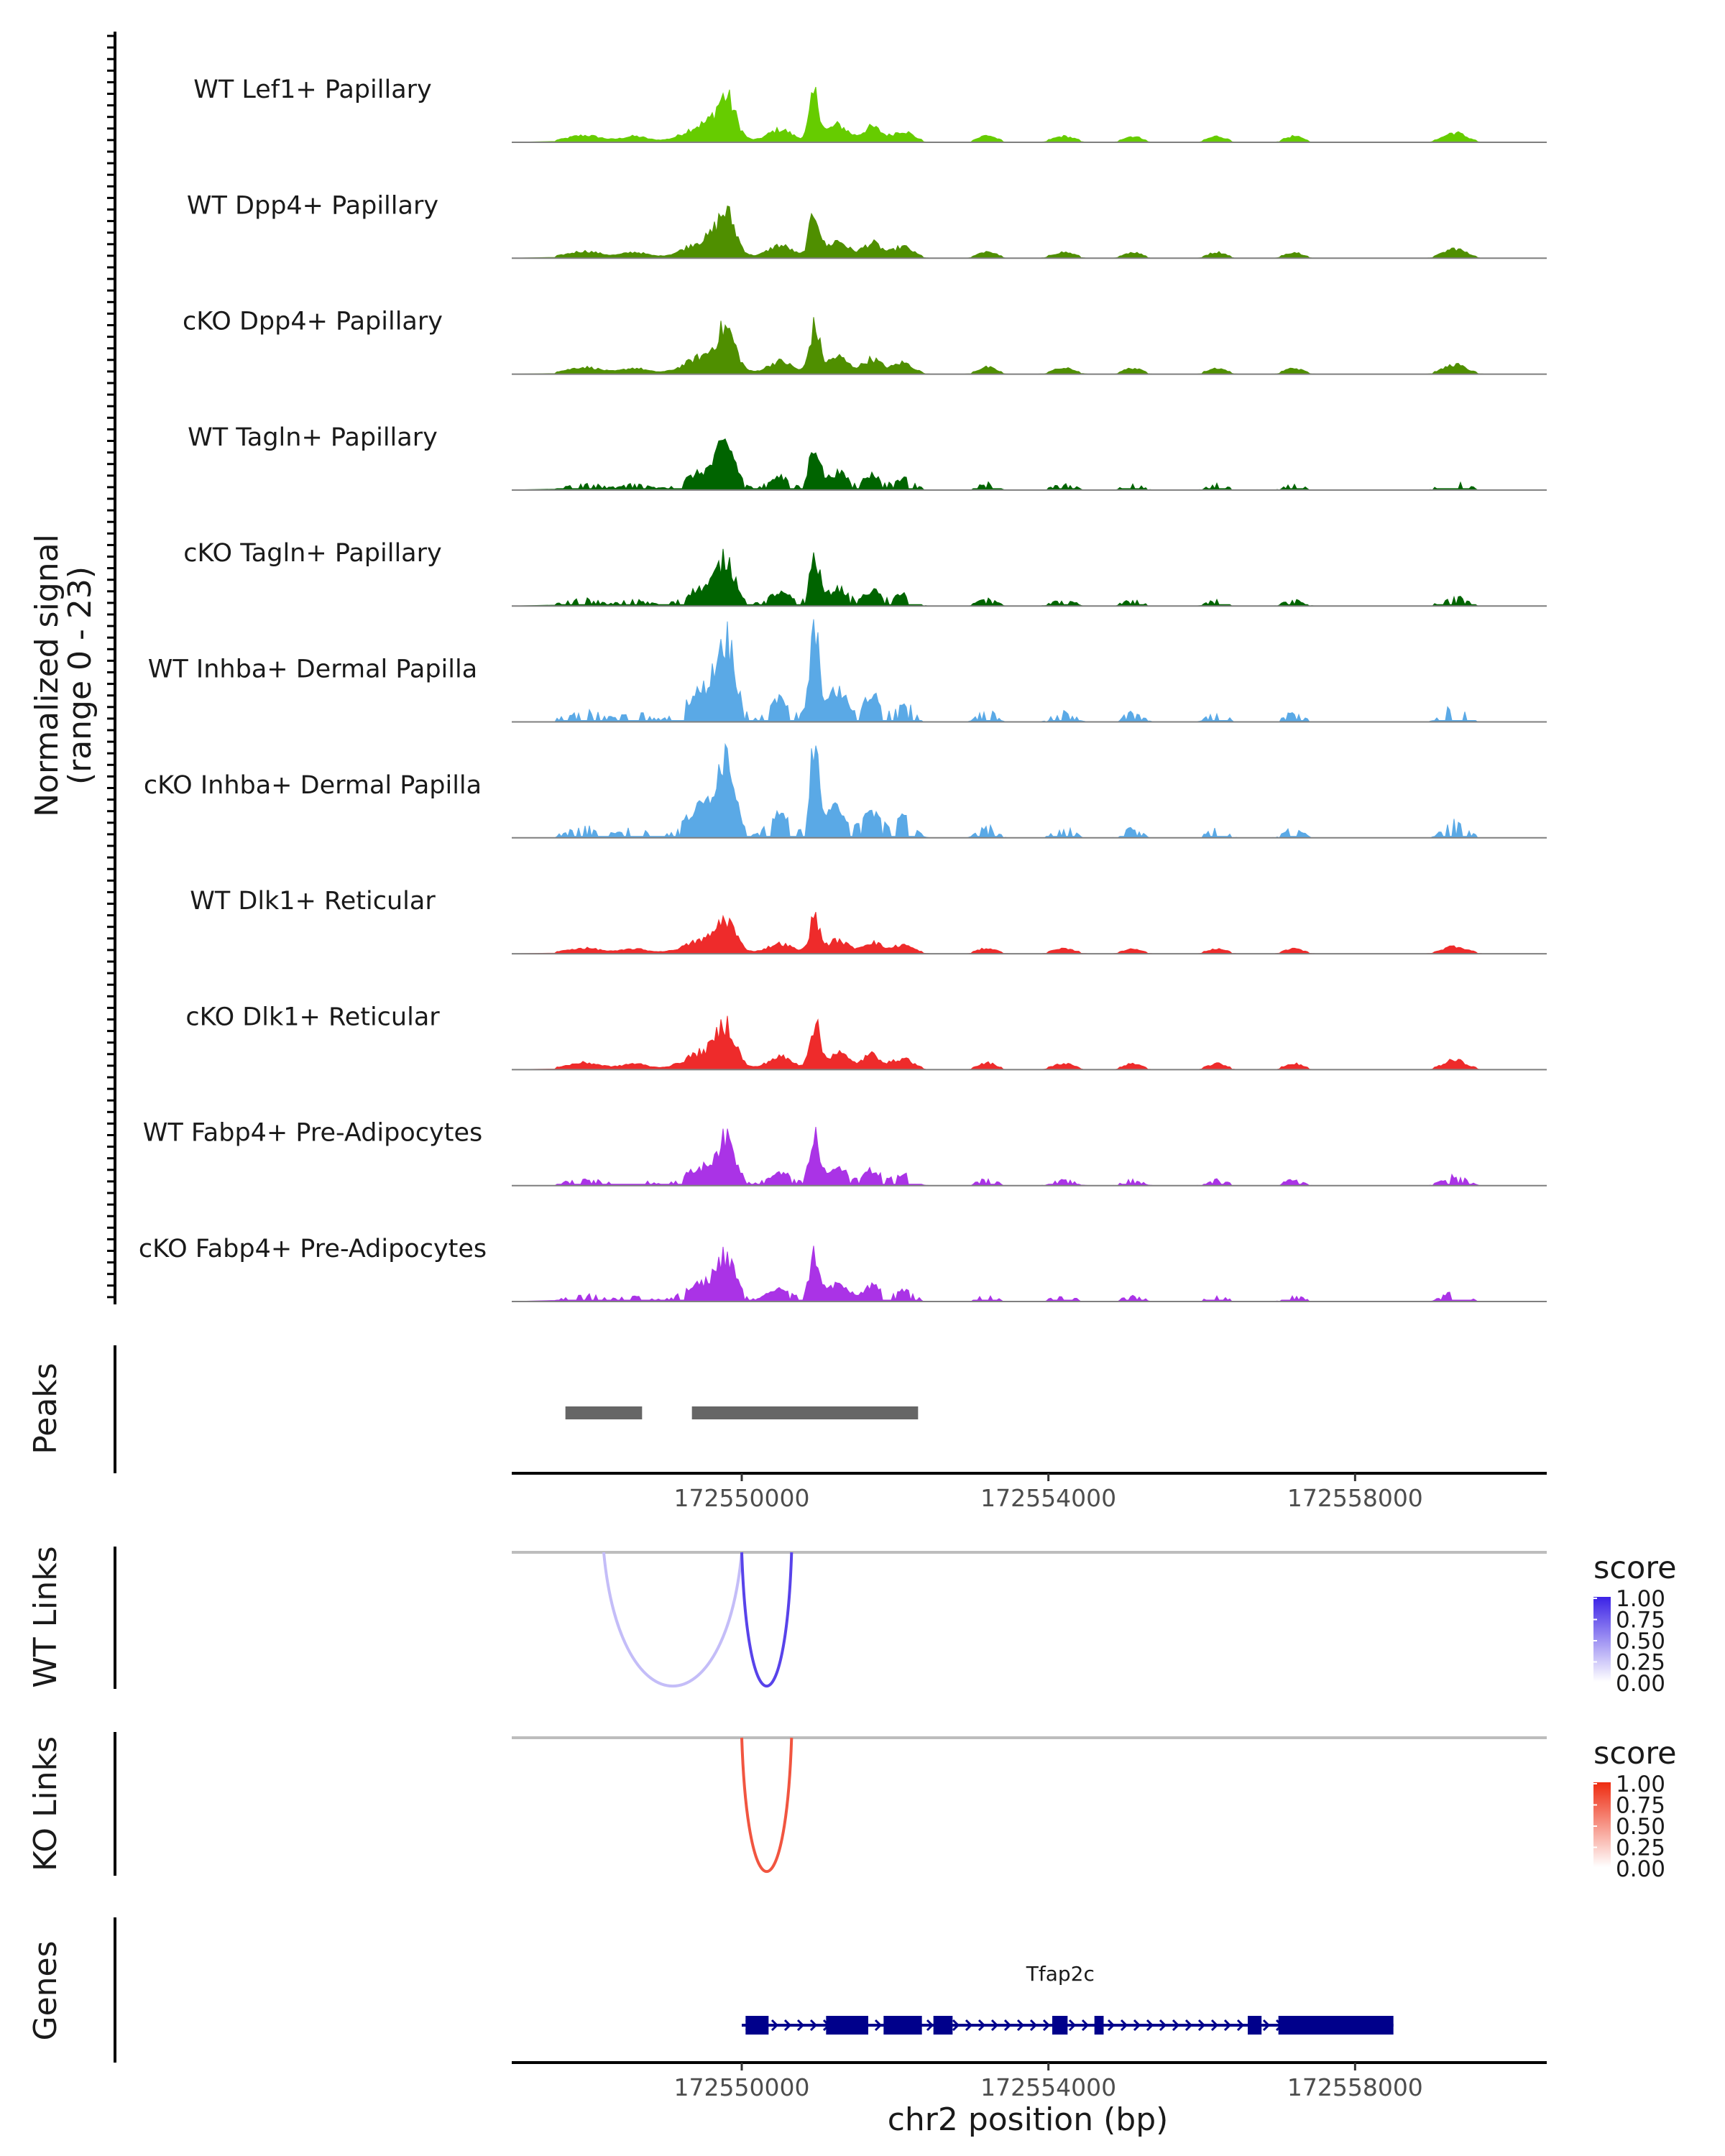 The image size is (1725, 2156). I want to click on wt-legend-title: score, so click(1635, 1568).